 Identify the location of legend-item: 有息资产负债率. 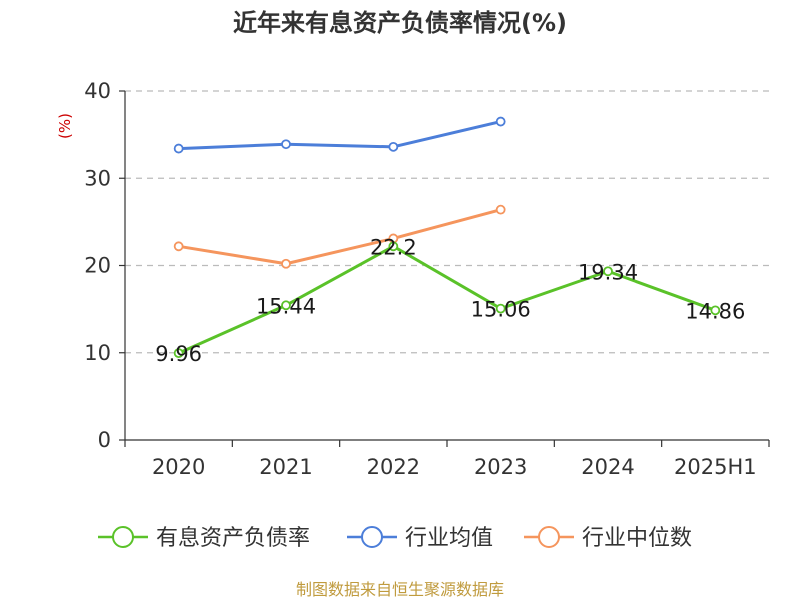
(204, 538).